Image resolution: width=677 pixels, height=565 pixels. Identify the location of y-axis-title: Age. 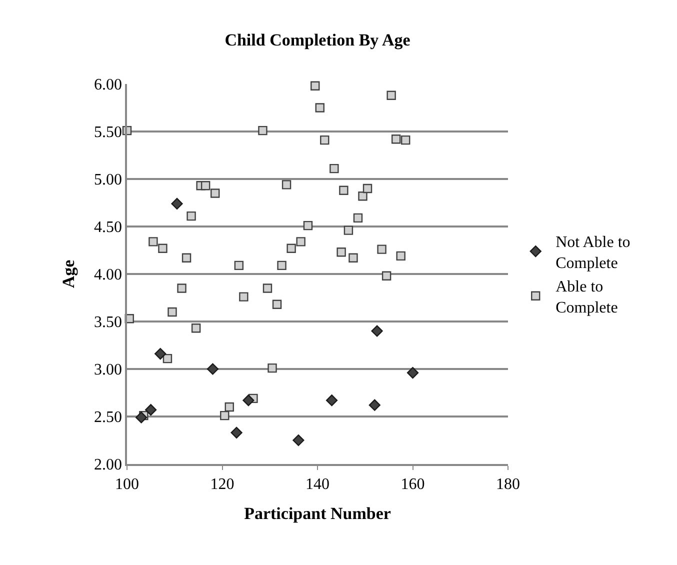
(68, 273).